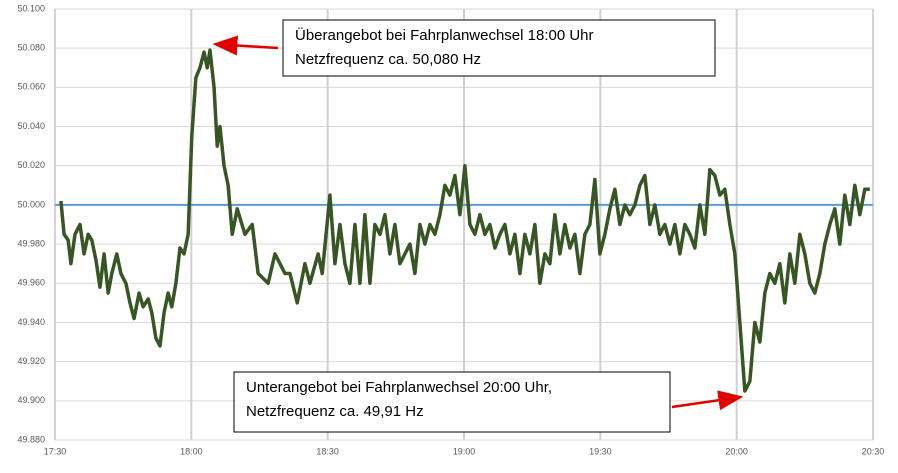  I want to click on y-tick-label: 49.880, so click(31, 439).